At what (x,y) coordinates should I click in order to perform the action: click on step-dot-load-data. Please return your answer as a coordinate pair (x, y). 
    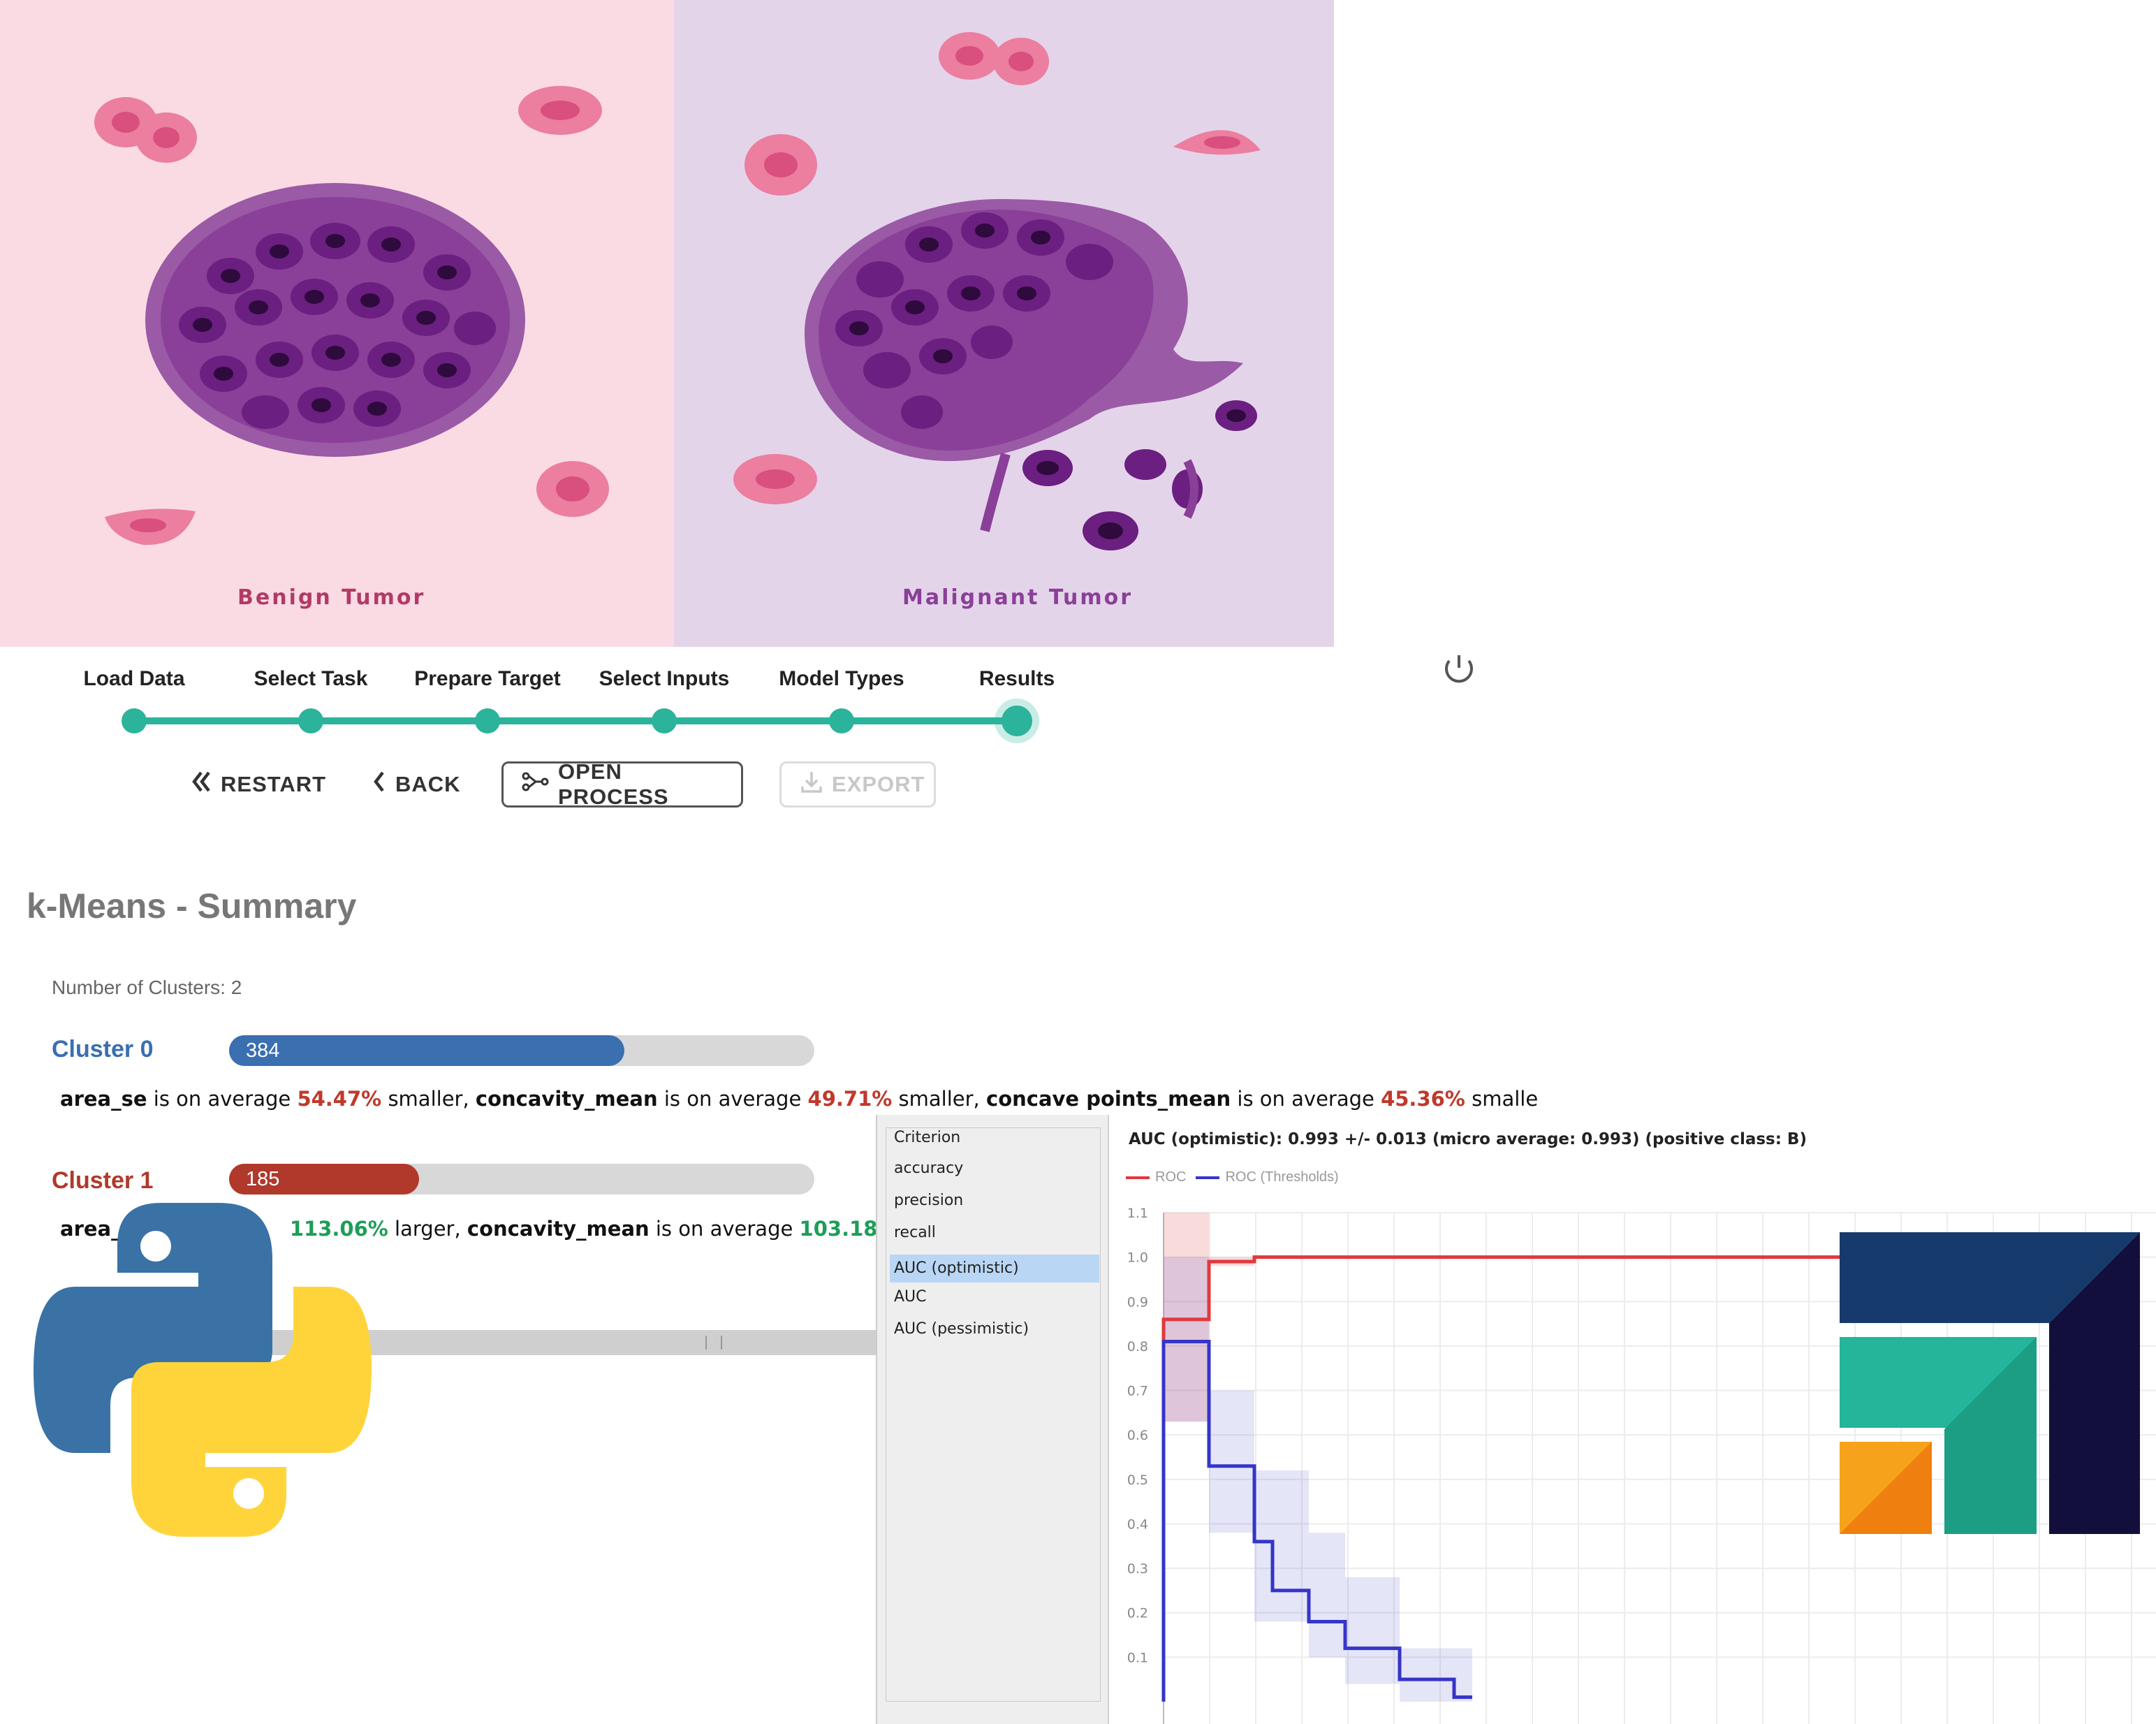
    Looking at the image, I should click on (134, 720).